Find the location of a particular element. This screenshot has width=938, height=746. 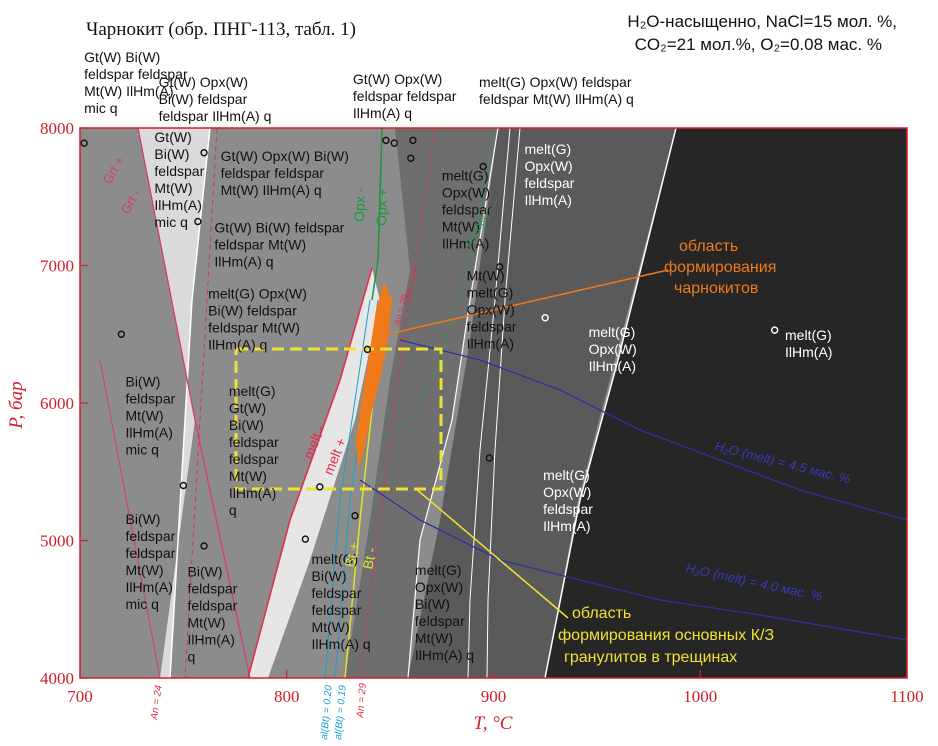

isopleth-label-an24-left: An = 24 is located at coordinates (157, 702).